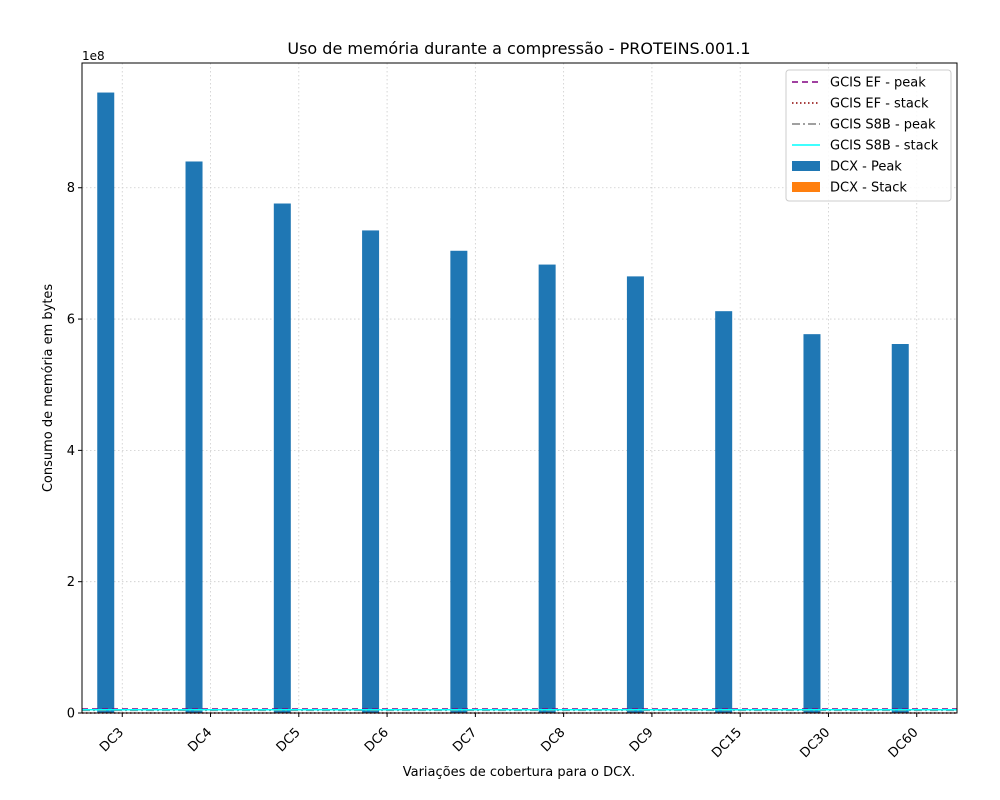 Image resolution: width=1000 pixels, height=800 pixels. What do you see at coordinates (71, 188) in the screenshot?
I see `y-tick-label: 8` at bounding box center [71, 188].